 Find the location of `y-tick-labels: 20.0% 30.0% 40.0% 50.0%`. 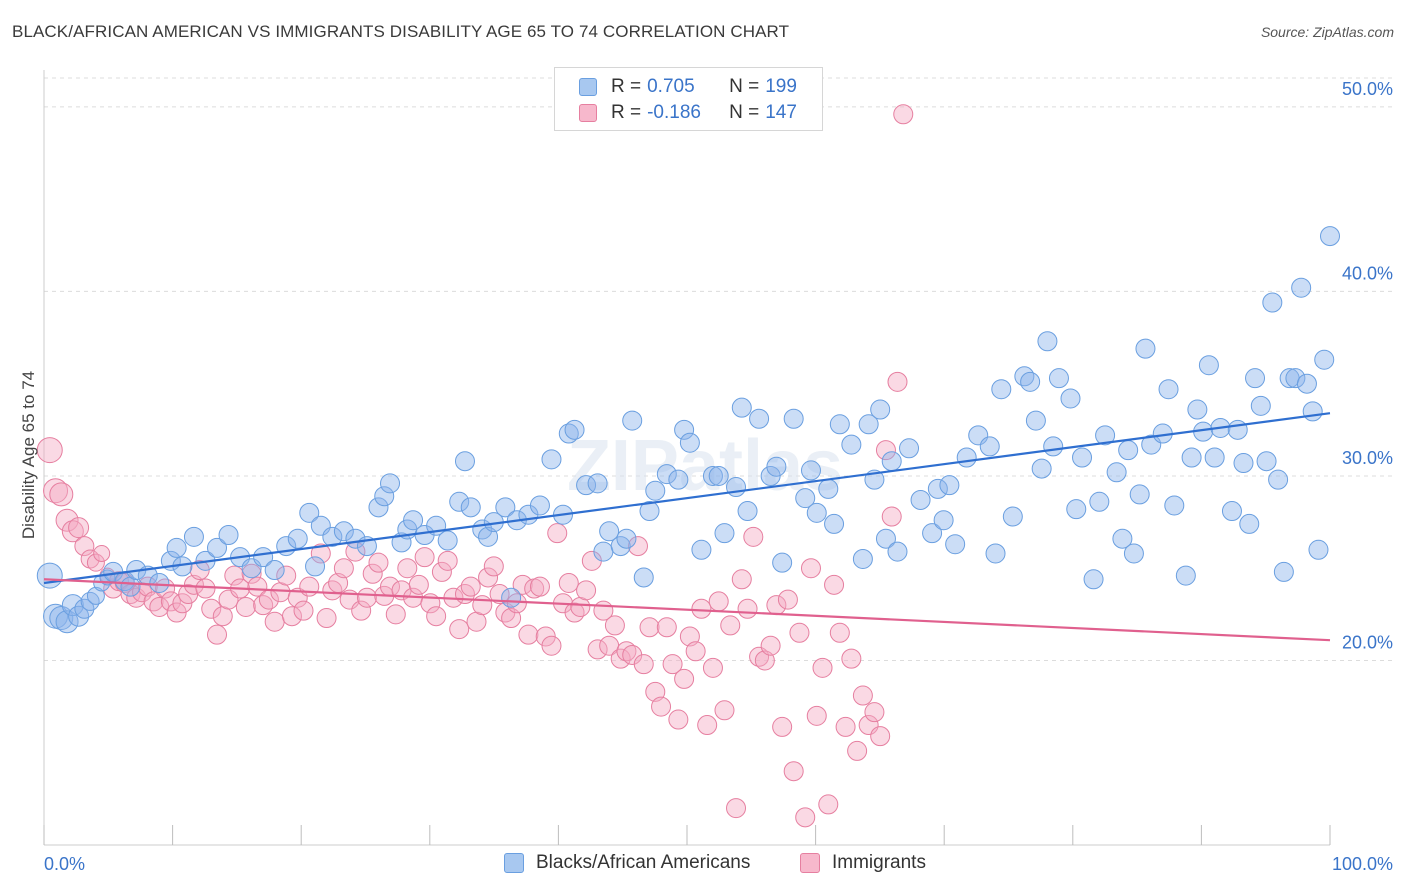

y-tick-labels: 20.0% 30.0% 40.0% 50.0% is located at coordinates (1367, 366).